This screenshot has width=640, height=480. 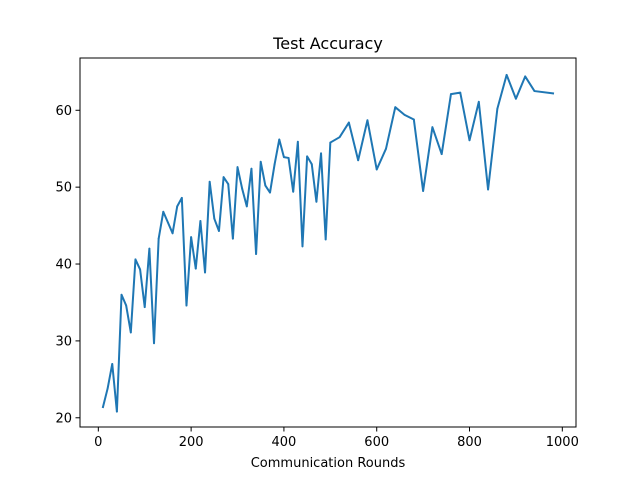 What do you see at coordinates (63, 188) in the screenshot?
I see `y-tick-label: 50` at bounding box center [63, 188].